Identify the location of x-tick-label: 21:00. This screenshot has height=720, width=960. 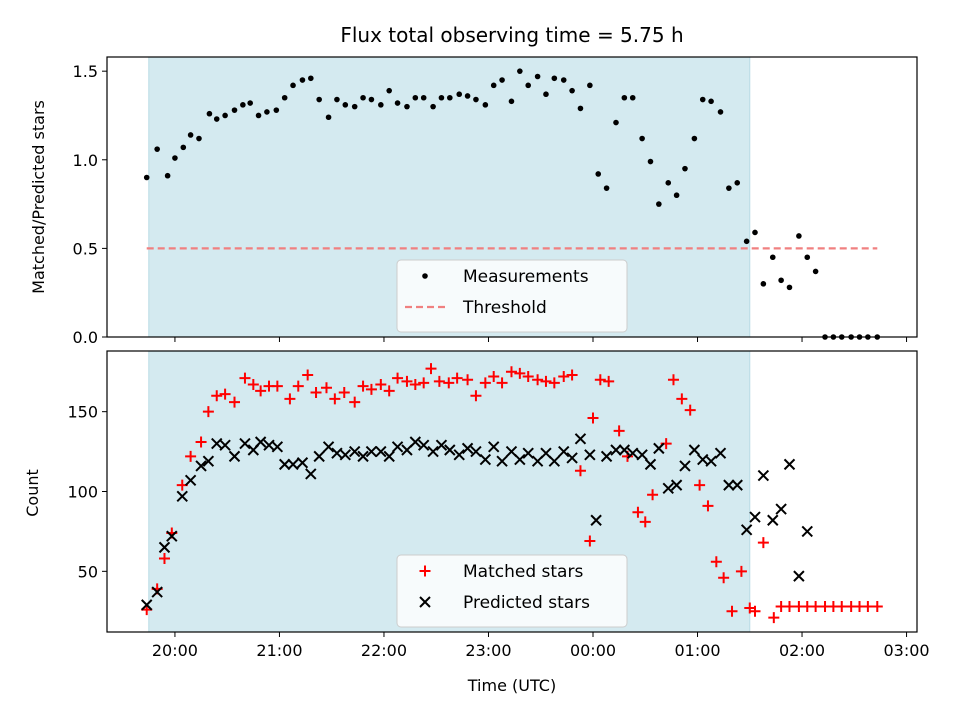
(279, 650).